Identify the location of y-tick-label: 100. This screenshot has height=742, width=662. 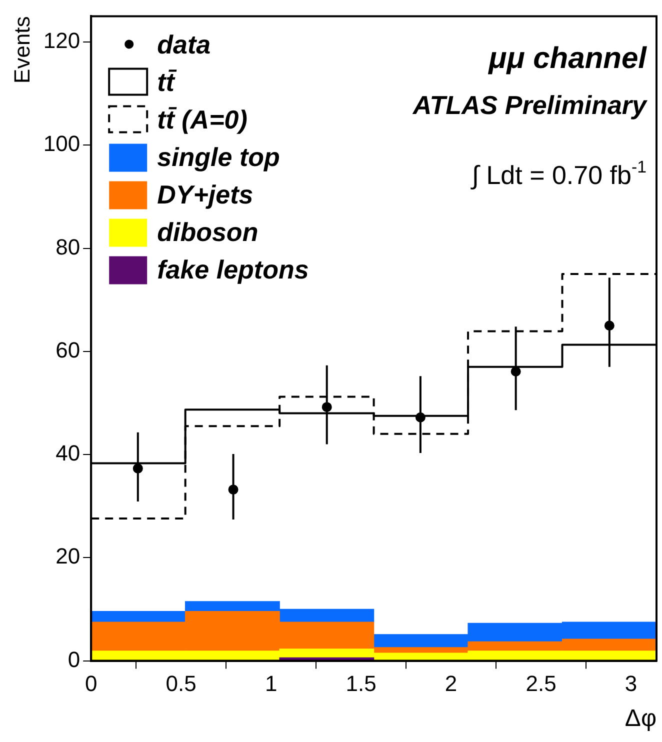
(61, 143).